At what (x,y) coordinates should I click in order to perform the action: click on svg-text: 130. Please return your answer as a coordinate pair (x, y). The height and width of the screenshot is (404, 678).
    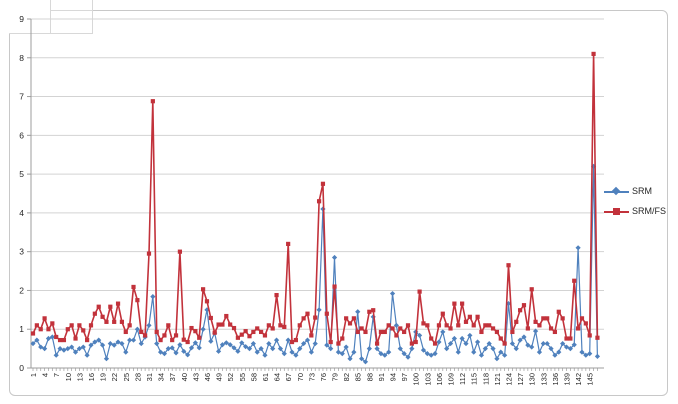
    Looking at the image, I should click on (532, 379).